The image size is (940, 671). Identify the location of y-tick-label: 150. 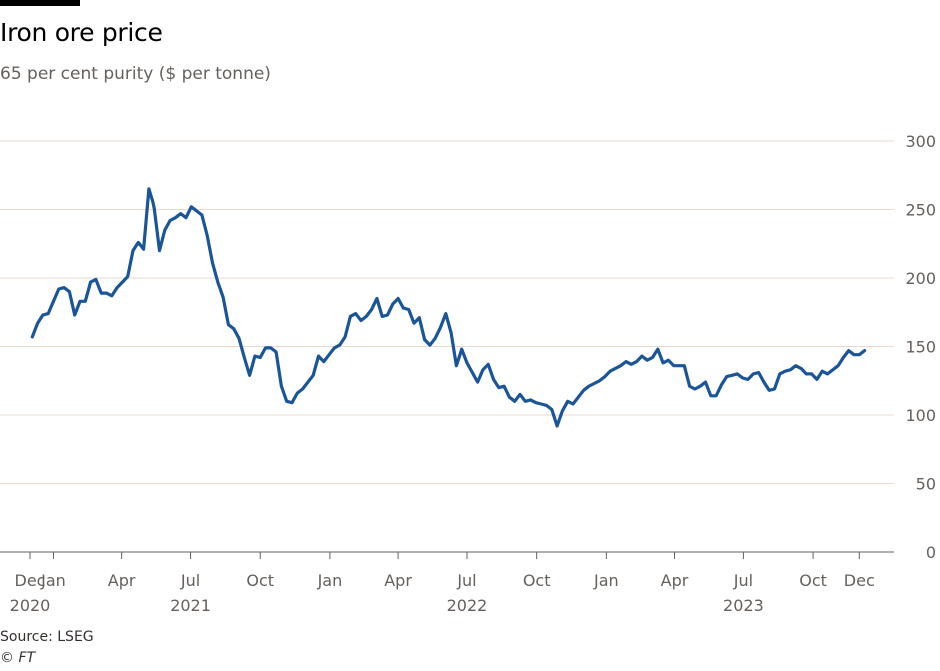
(920, 347).